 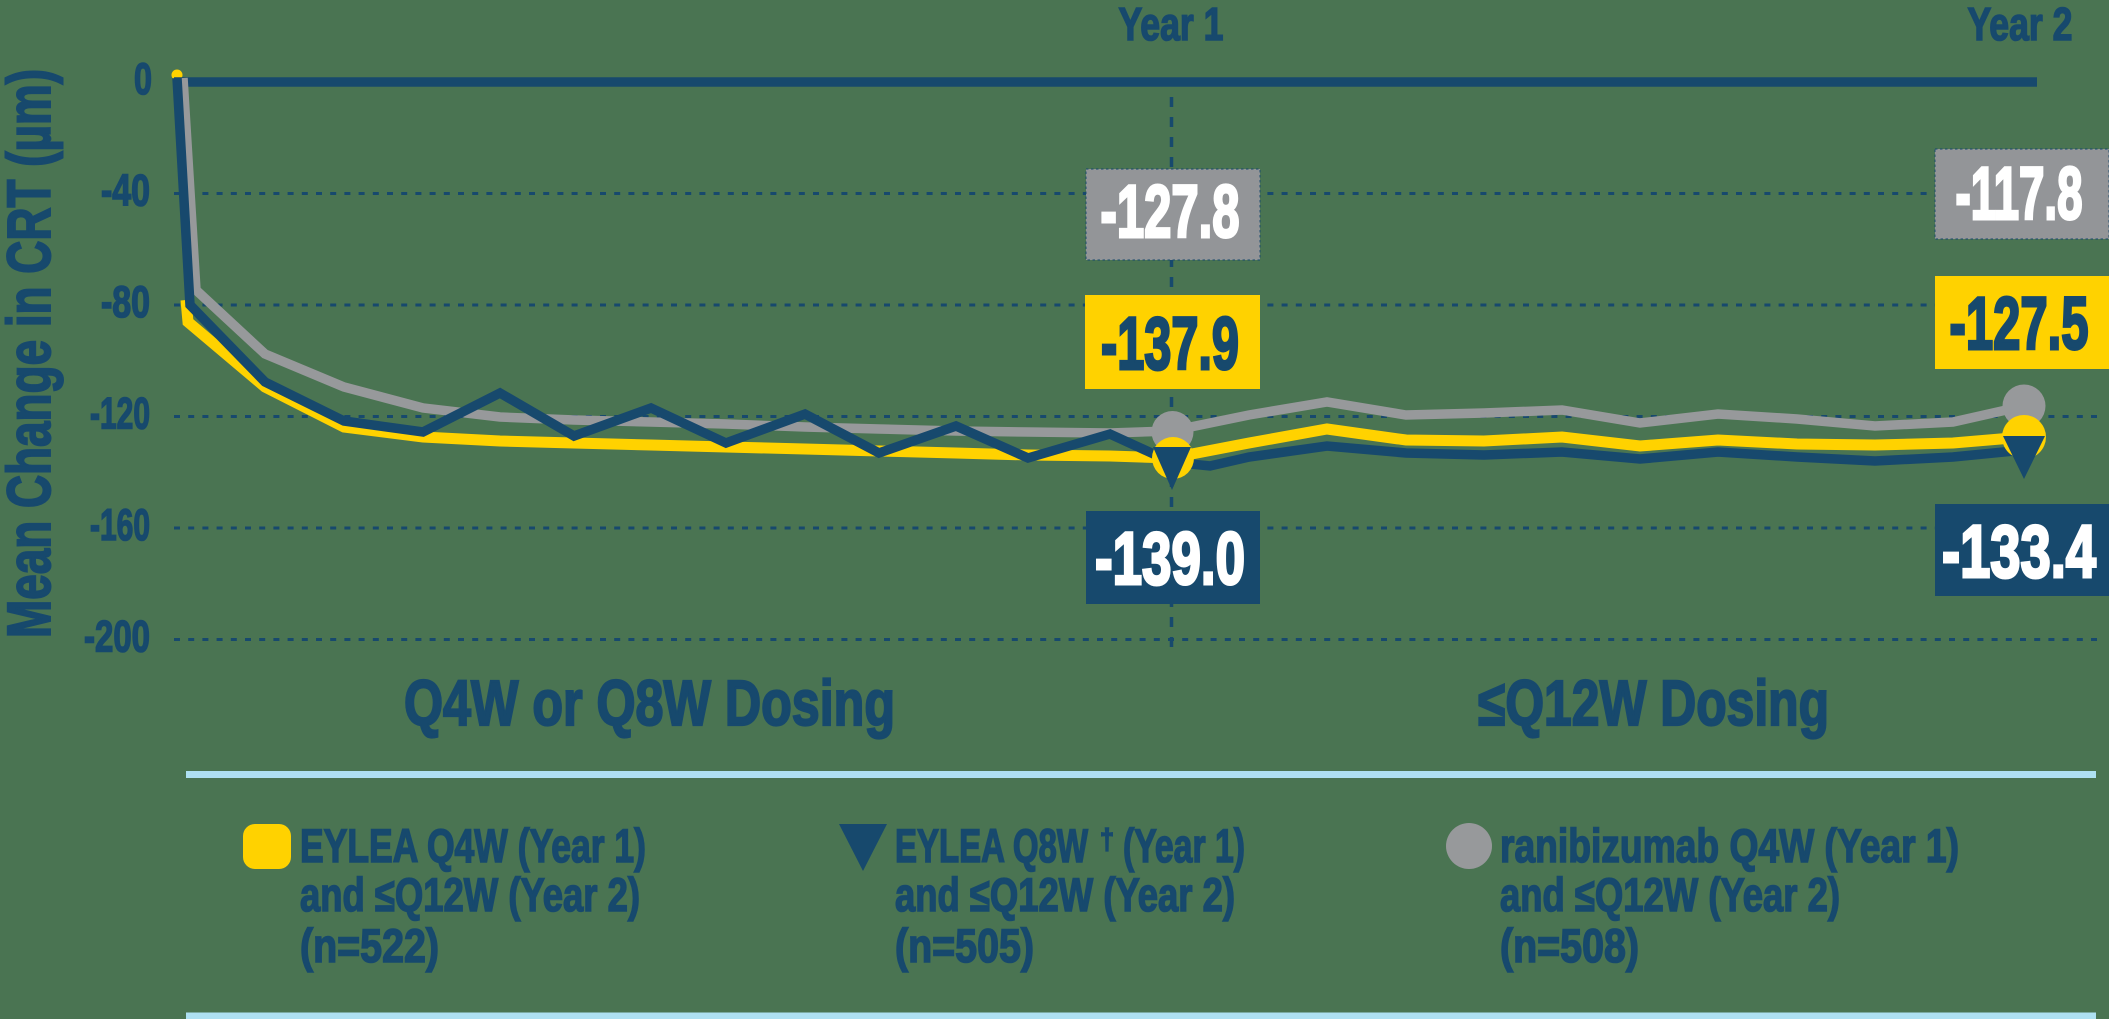 I want to click on svg-text: -80, so click(x=125, y=302).